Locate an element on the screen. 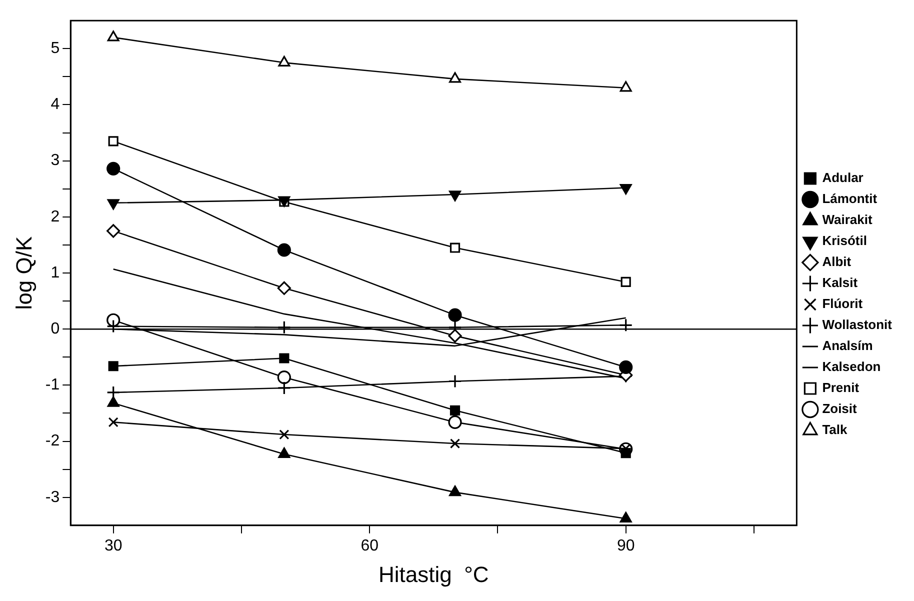 The image size is (914, 601). legend-label: Adular is located at coordinates (843, 178).